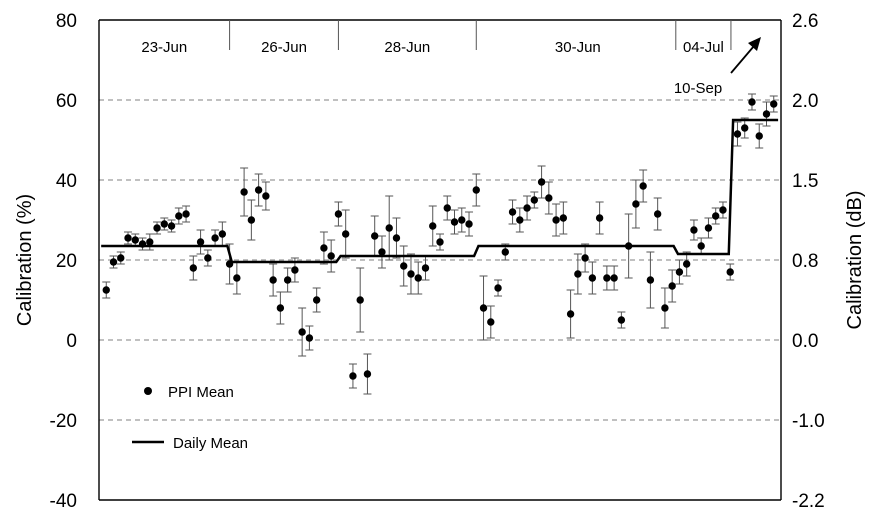  What do you see at coordinates (71, 341) in the screenshot?
I see `y-tick-label-left: 0` at bounding box center [71, 341].